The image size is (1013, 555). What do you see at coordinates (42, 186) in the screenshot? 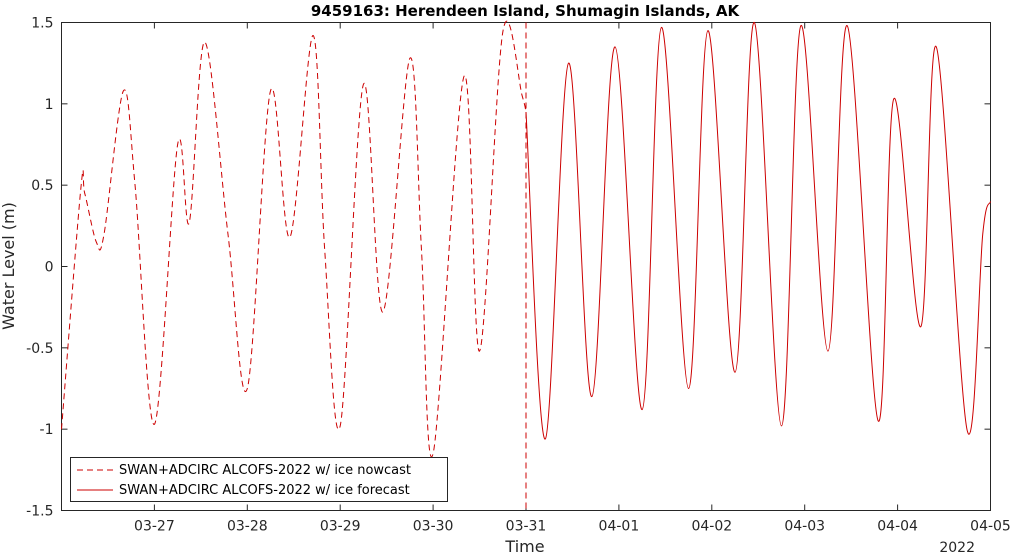
I see `y-tick-label: 0.5` at bounding box center [42, 186].